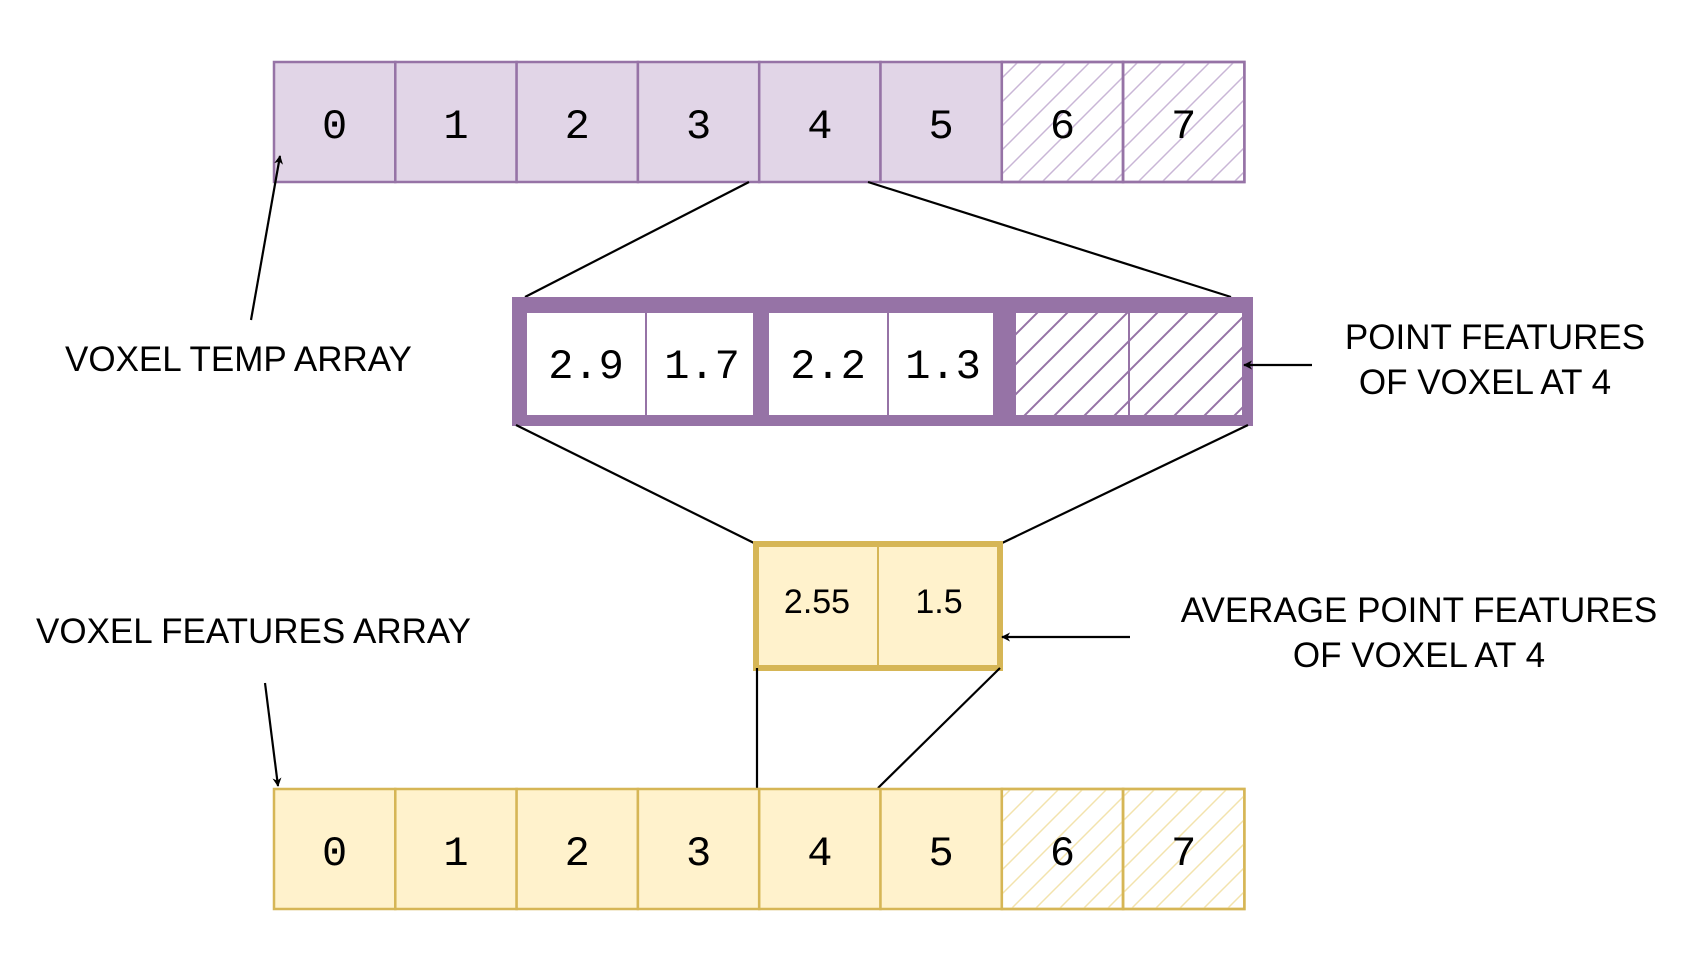  I want to click on temp-array-index-5: 5, so click(941, 127).